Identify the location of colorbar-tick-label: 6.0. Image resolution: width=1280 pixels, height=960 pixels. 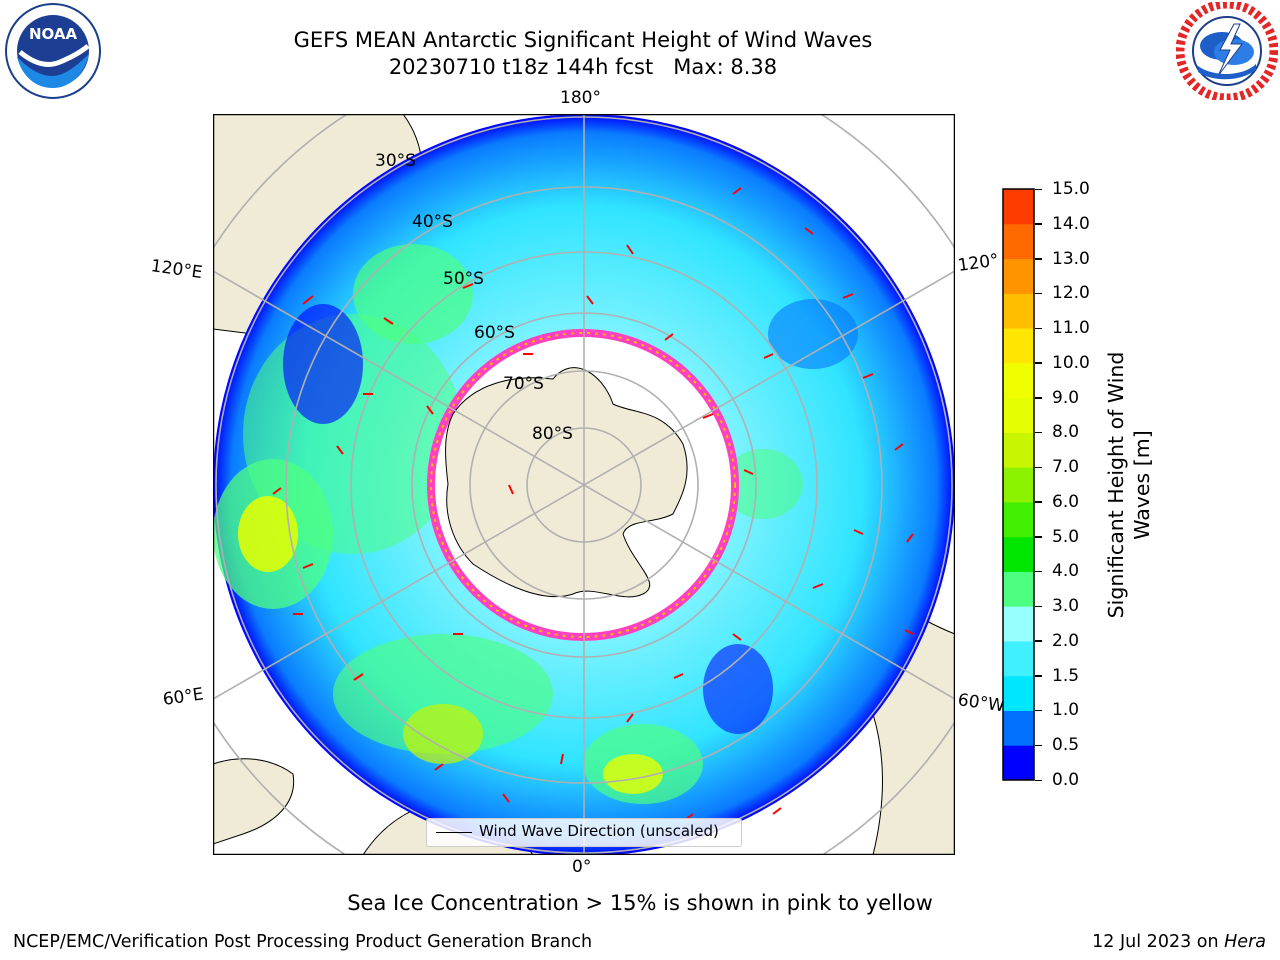
(1066, 501).